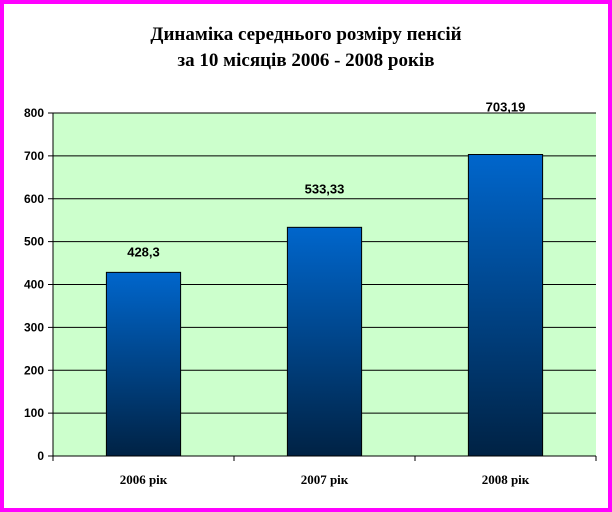 The image size is (612, 512). Describe the element at coordinates (34, 413) in the screenshot. I see `y-tick-label: 100` at that location.